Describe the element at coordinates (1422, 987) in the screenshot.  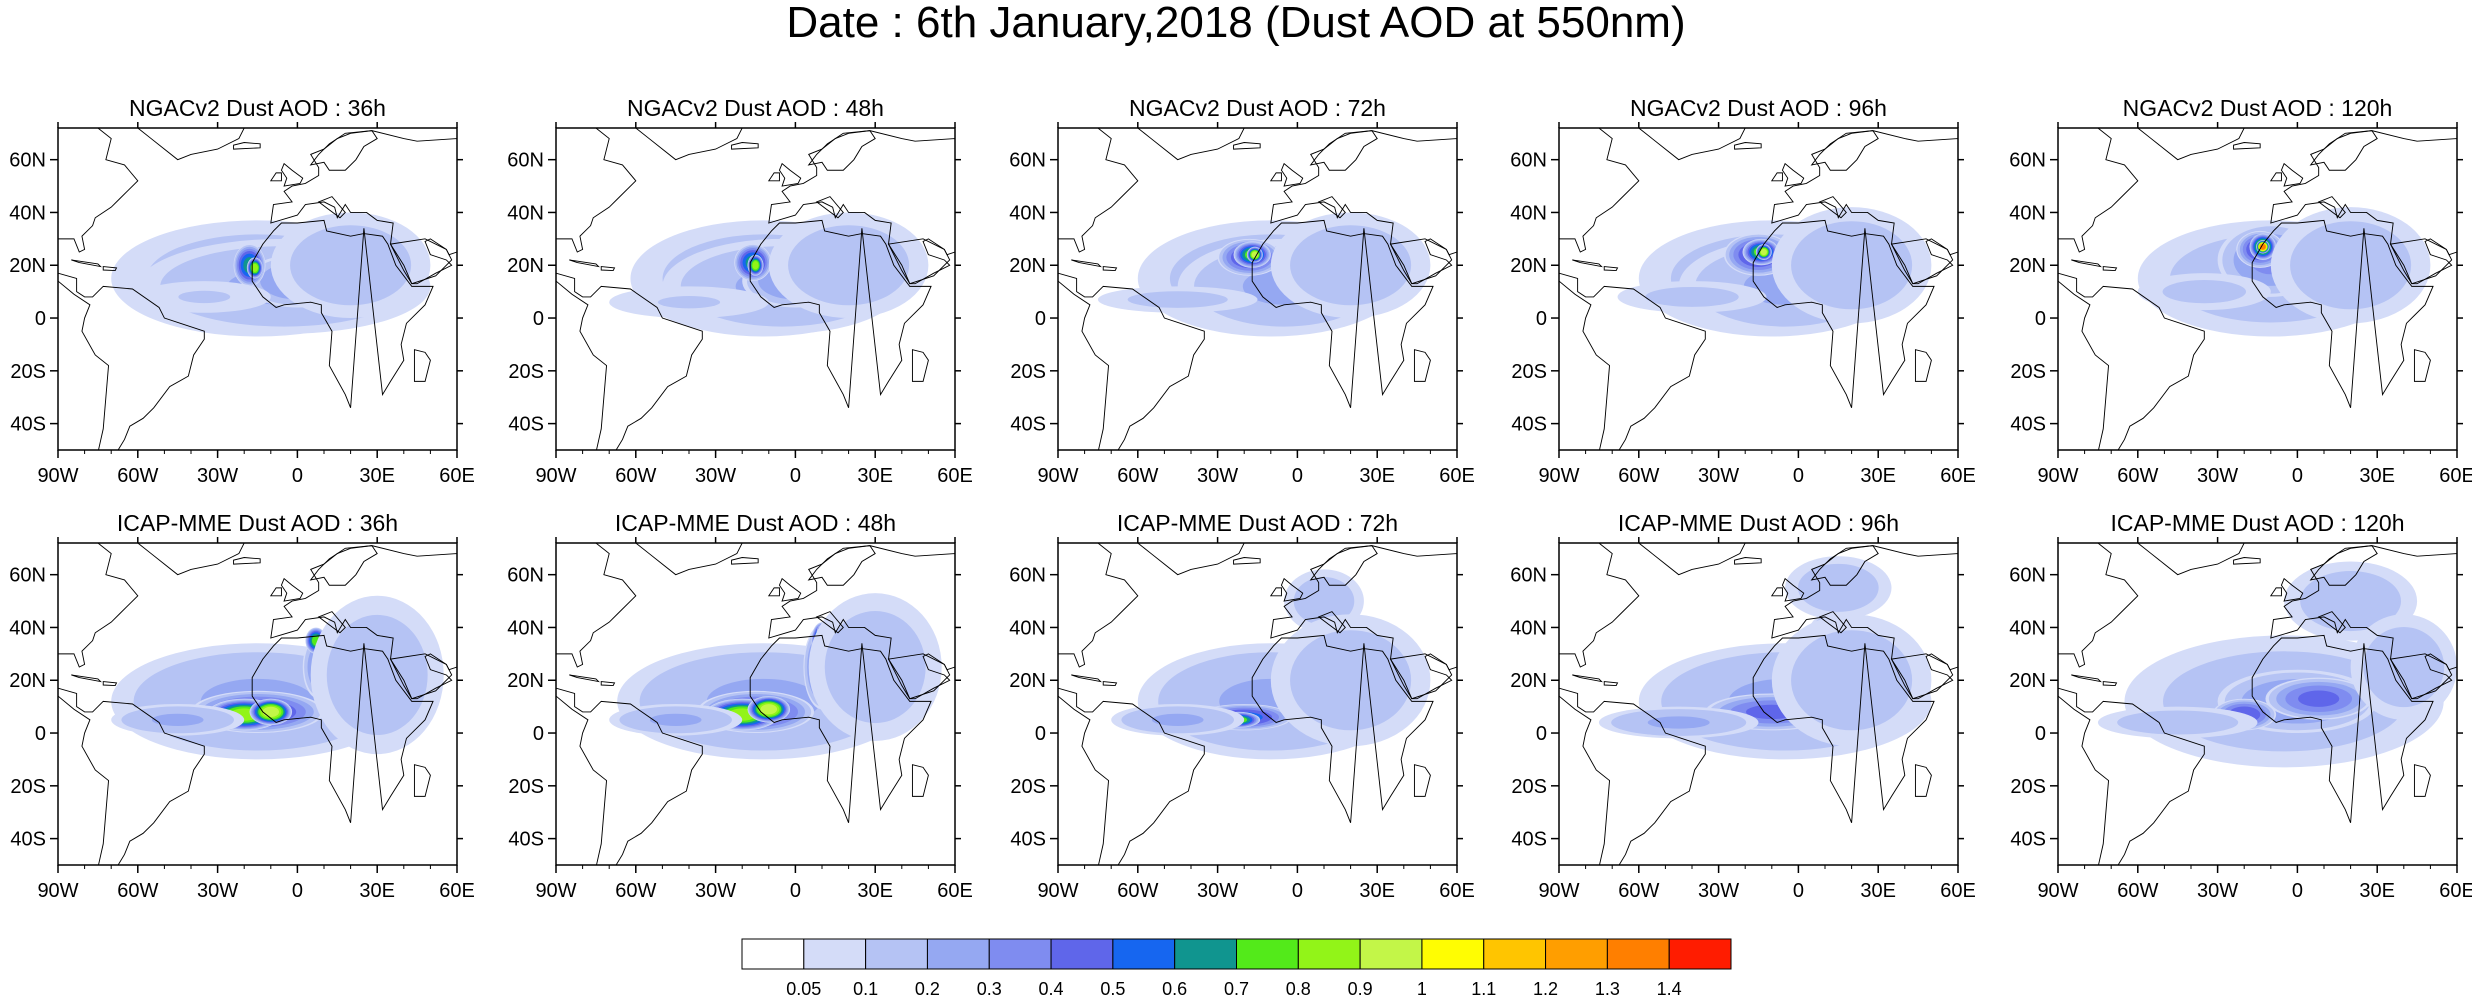
I see `colorbar-label: 1` at that location.